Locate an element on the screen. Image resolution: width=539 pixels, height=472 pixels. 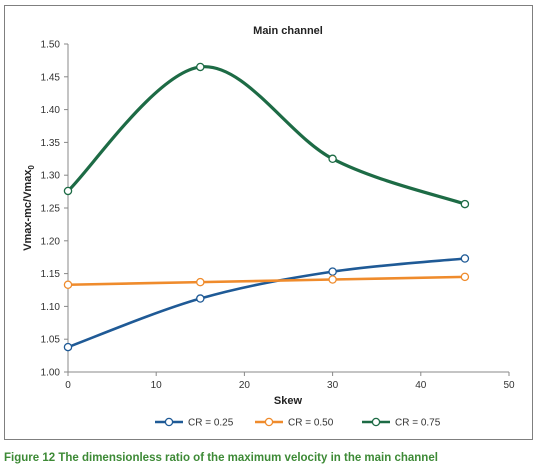
y-tick-label: 1.20 is located at coordinates (51, 241).